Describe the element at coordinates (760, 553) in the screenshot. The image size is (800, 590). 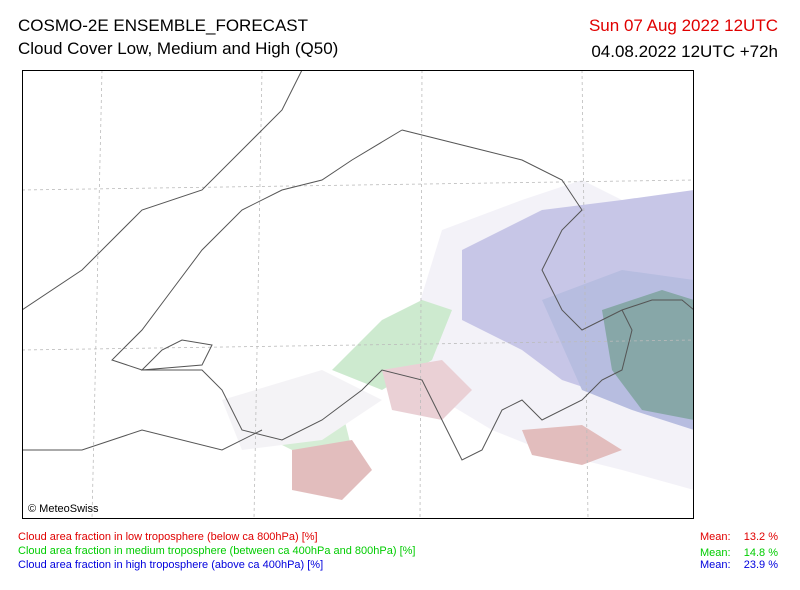
I see `mean-value: 14.8 %` at that location.